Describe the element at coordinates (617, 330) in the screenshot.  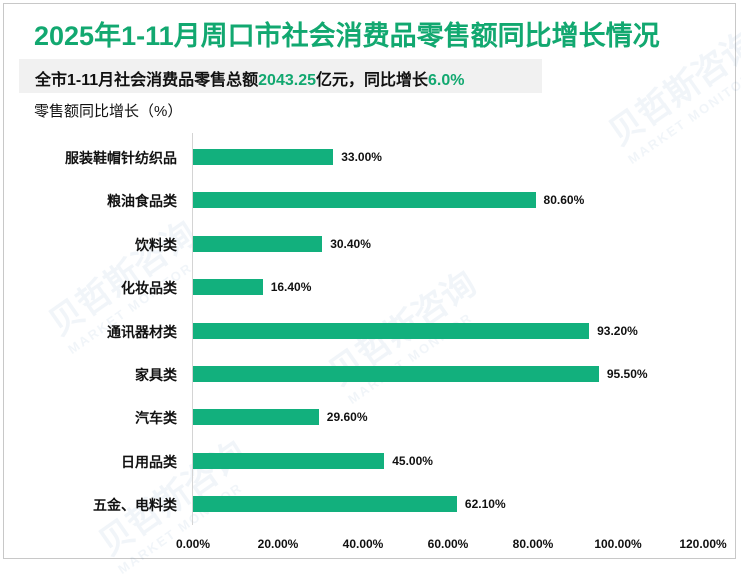
I see `data-label: 93.20%` at that location.